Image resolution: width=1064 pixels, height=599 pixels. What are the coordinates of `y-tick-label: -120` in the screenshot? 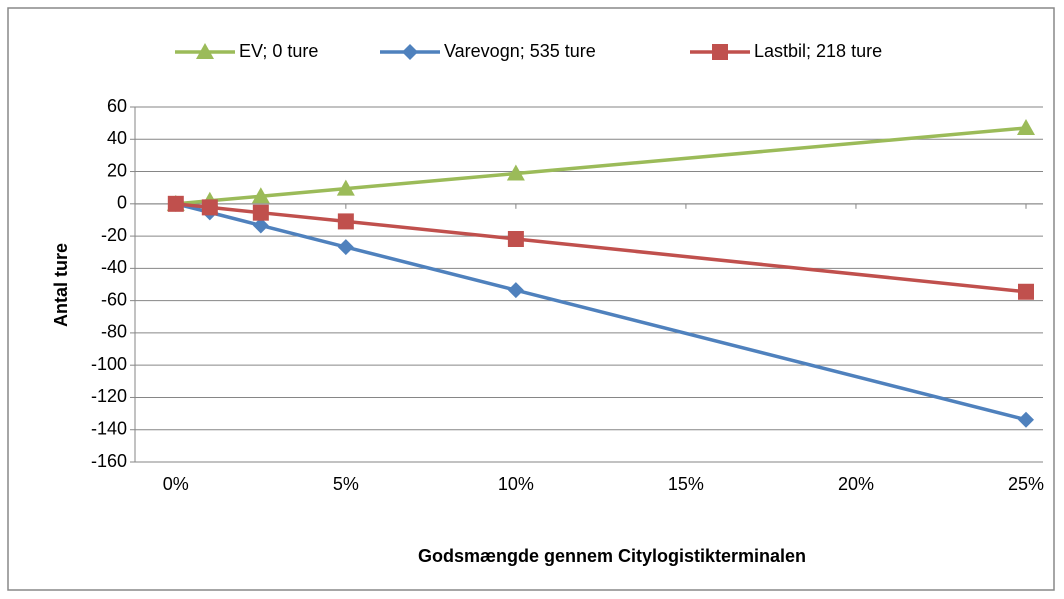 It's located at (109, 396).